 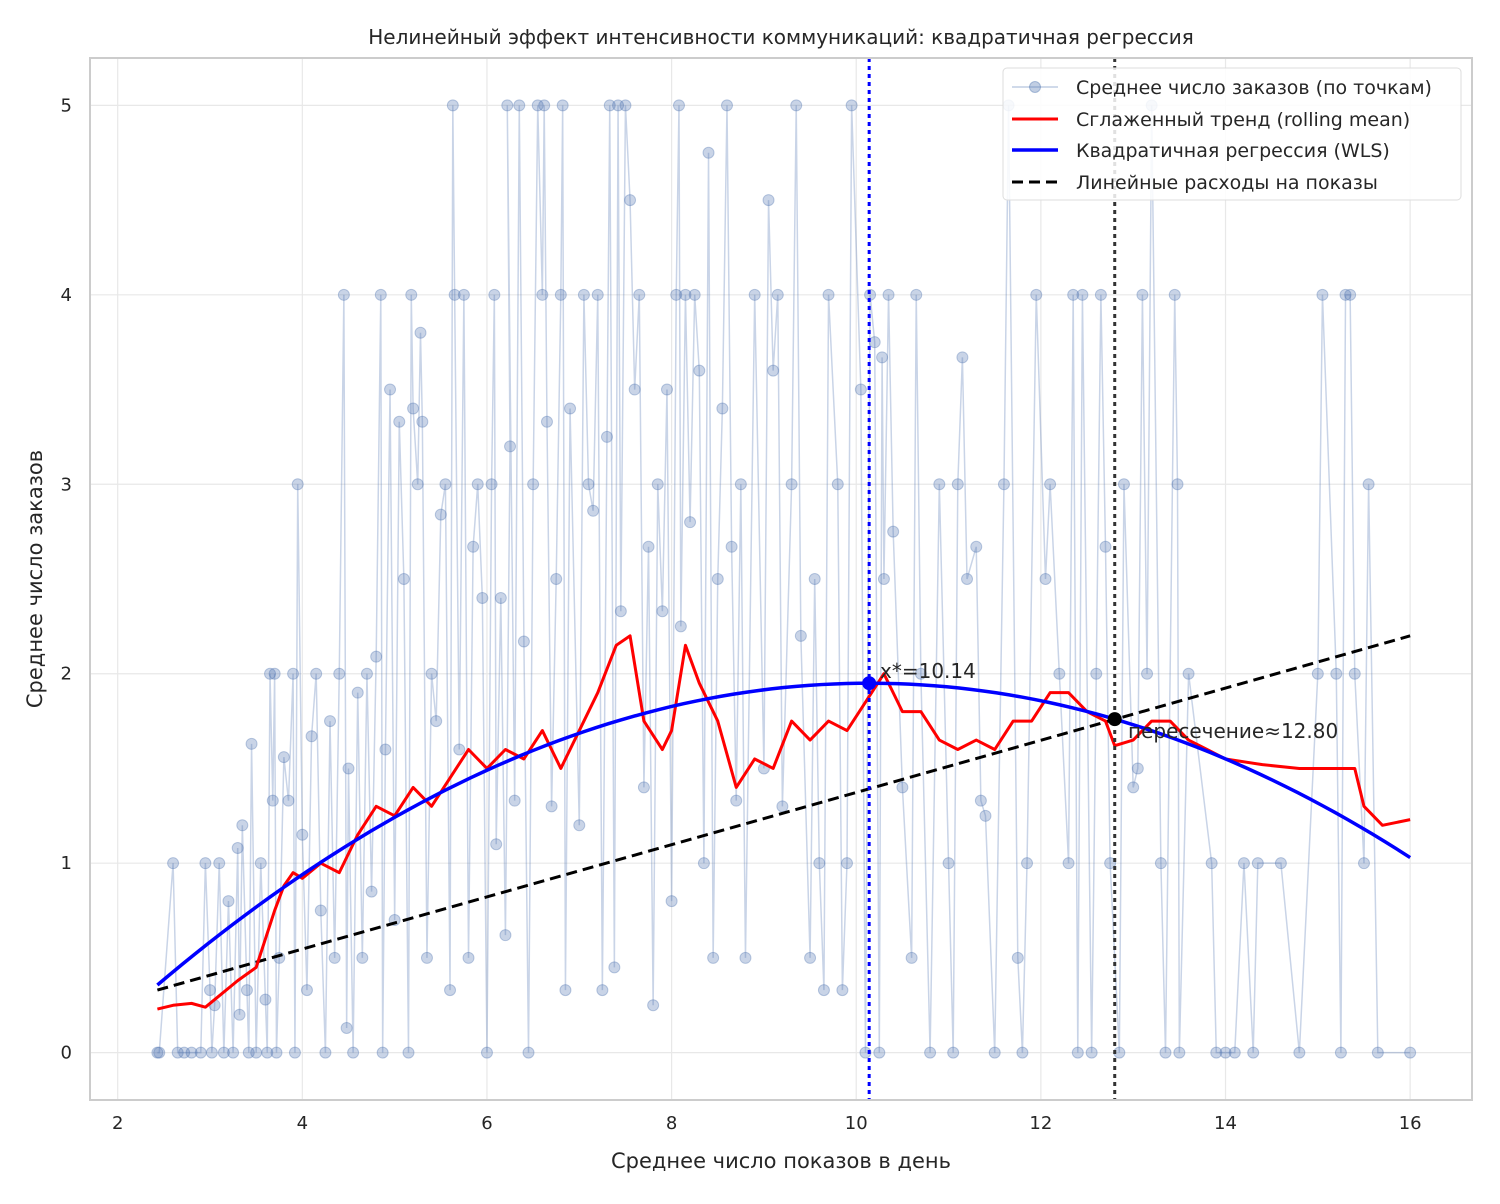 I want to click on y-tick-label: 5, so click(x=66, y=105).